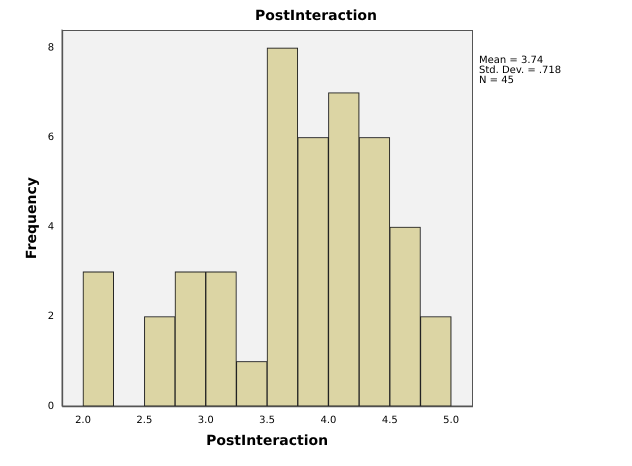 This screenshot has height=466, width=632. I want to click on x-tick-label: 4.0, so click(328, 420).